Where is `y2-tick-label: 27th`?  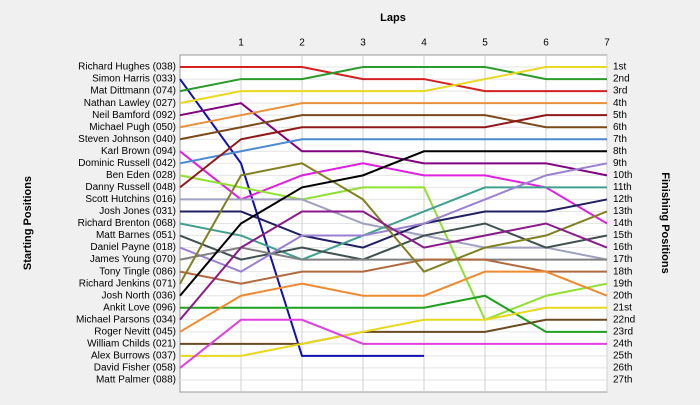
y2-tick-label: 27th is located at coordinates (622, 380).